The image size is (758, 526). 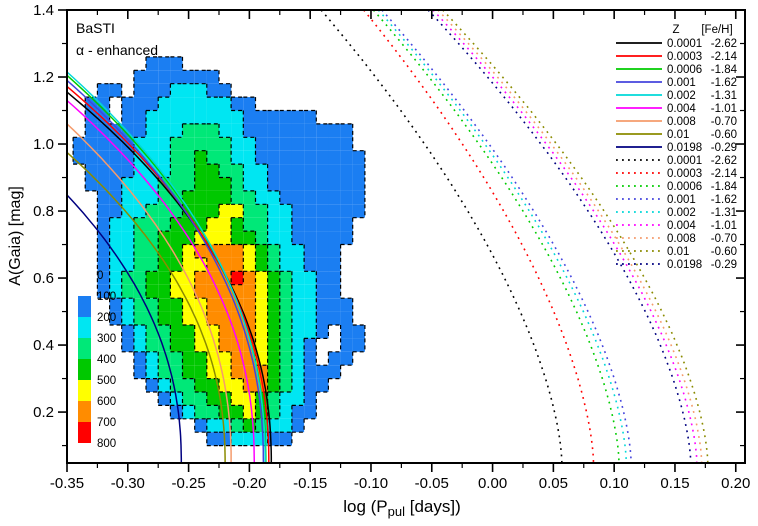 What do you see at coordinates (128, 483) in the screenshot?
I see `x-tick-label: -0.30` at bounding box center [128, 483].